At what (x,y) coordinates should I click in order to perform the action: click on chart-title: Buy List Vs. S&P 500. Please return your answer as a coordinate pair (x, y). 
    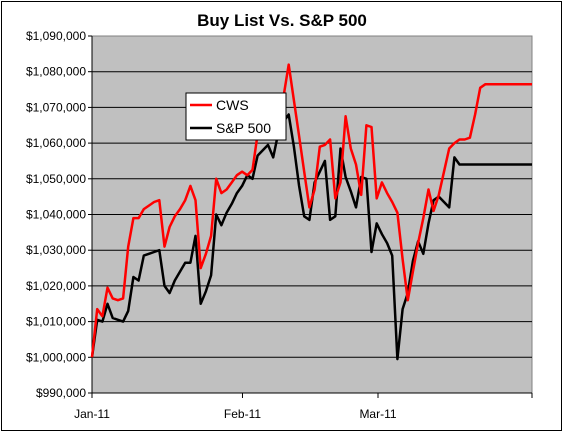
    Looking at the image, I should click on (282, 20).